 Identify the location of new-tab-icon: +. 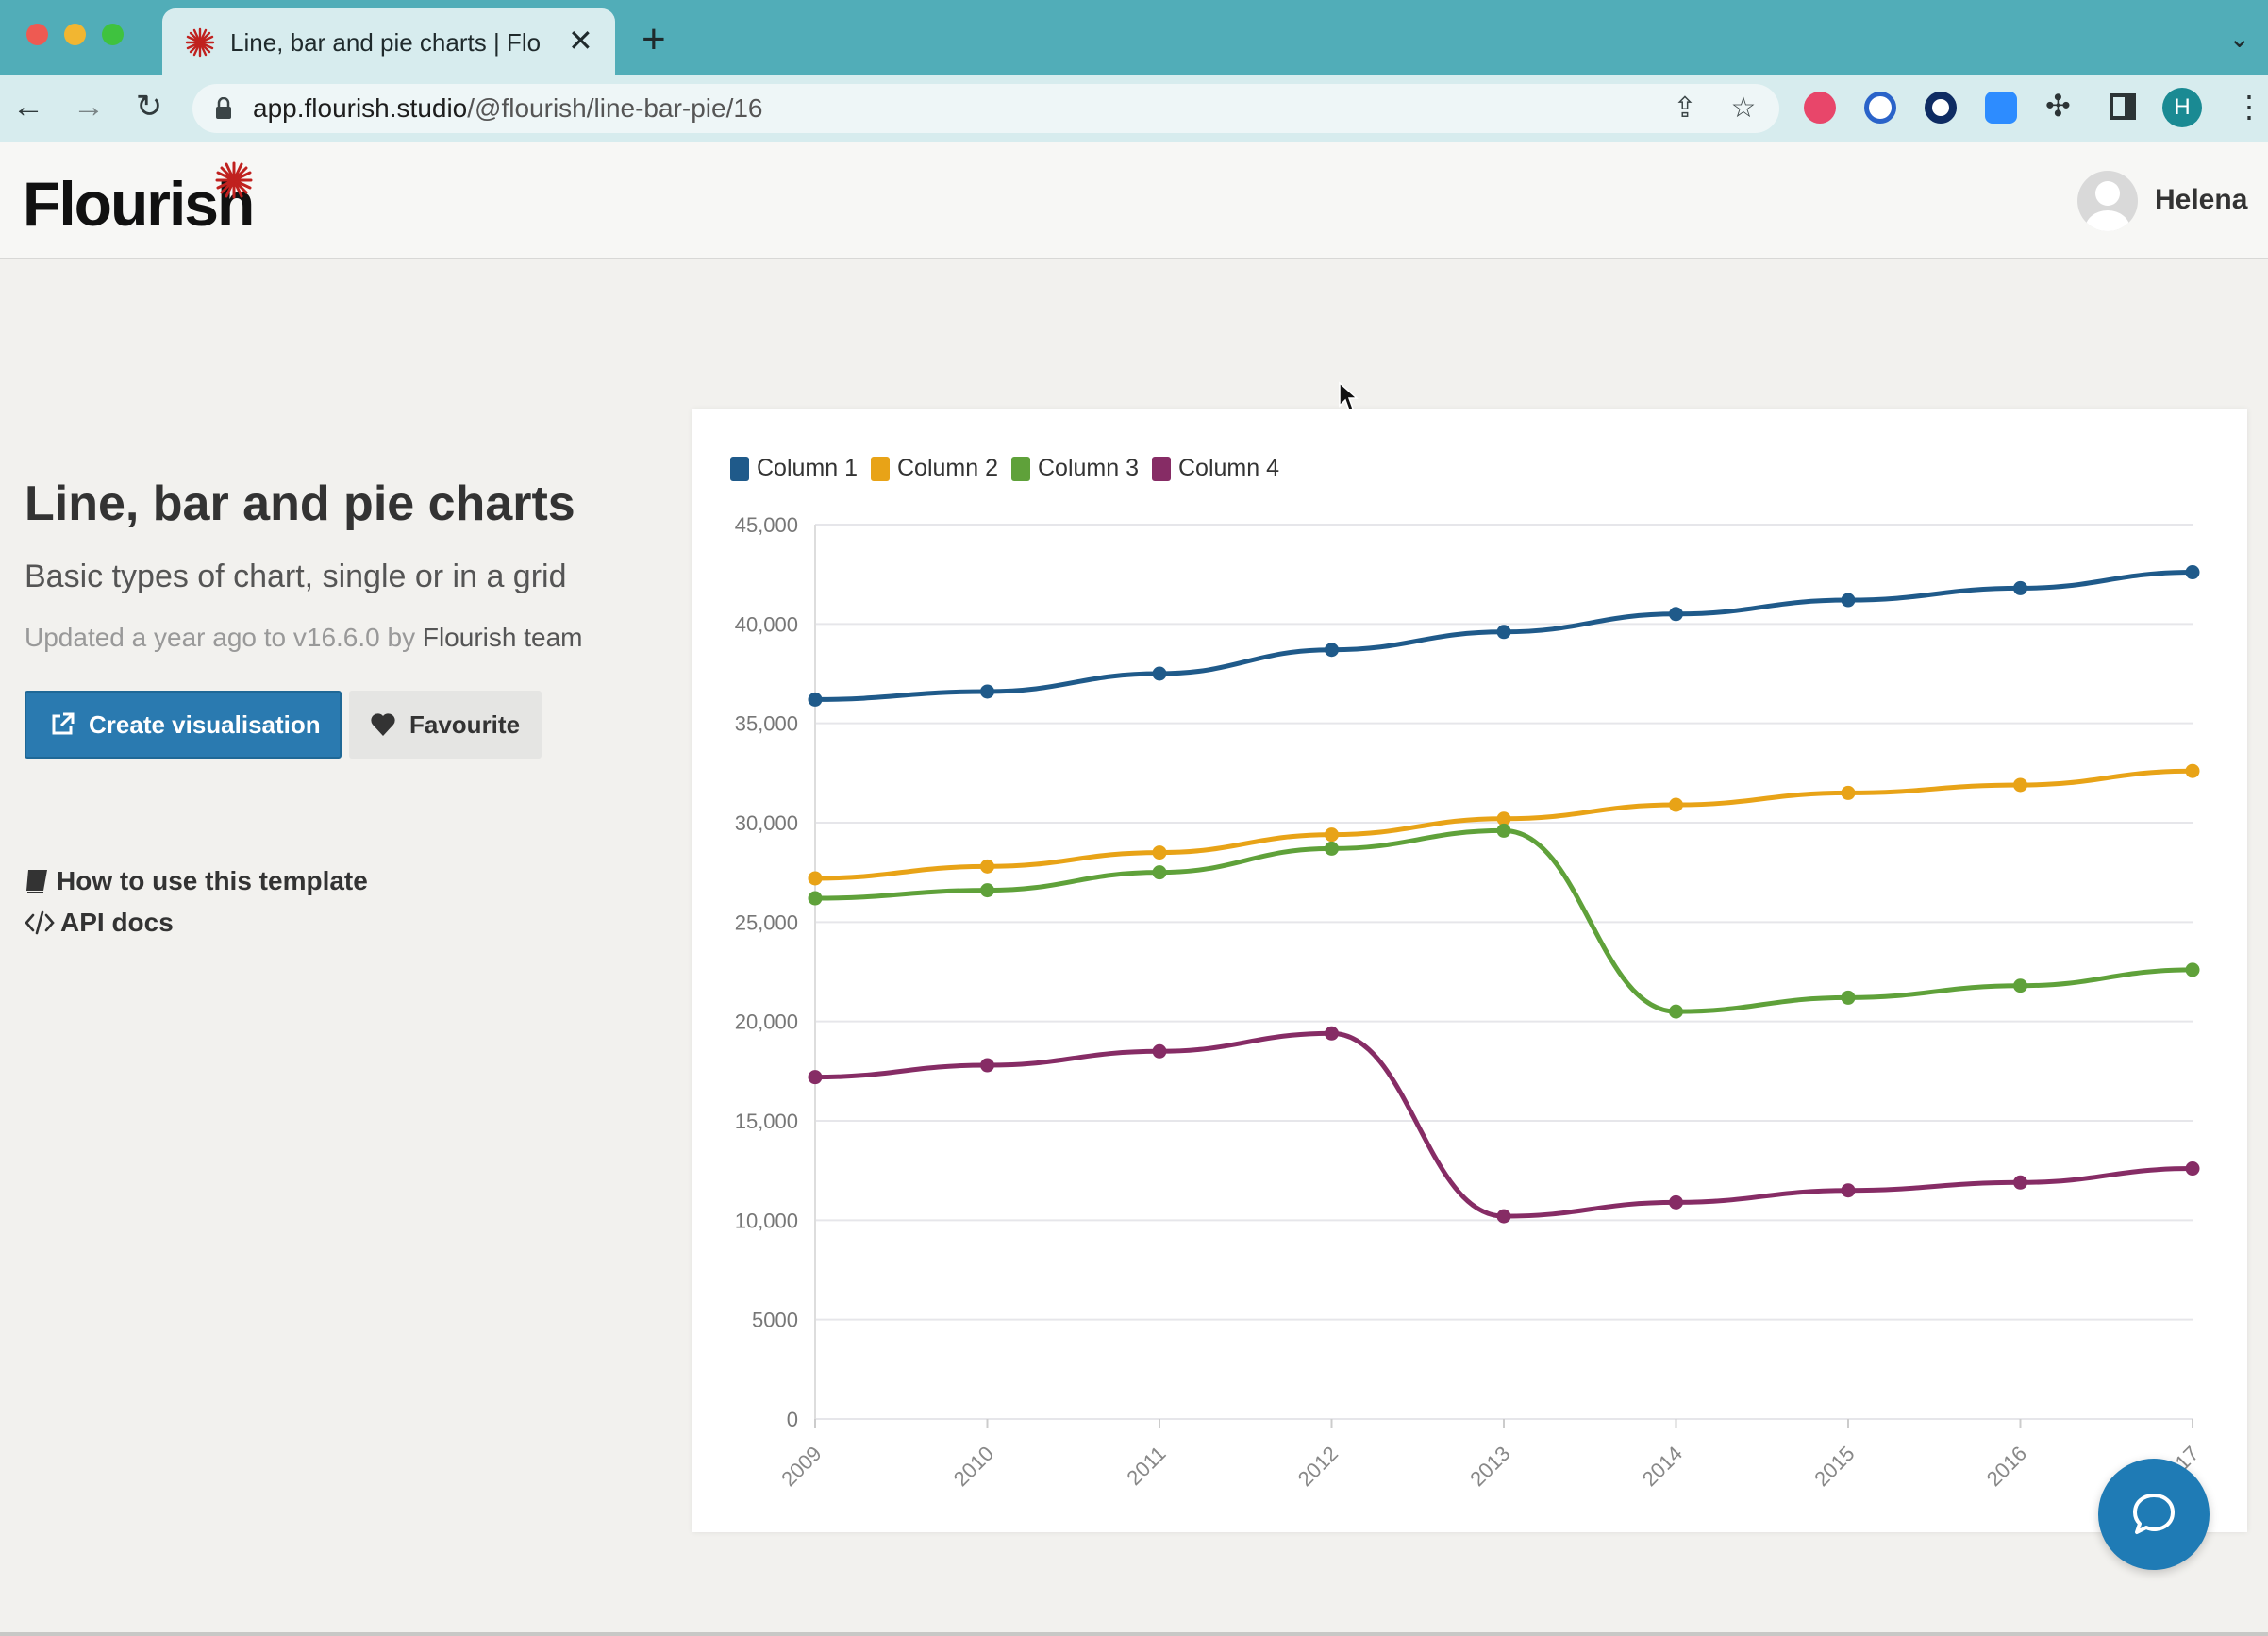
(654, 39).